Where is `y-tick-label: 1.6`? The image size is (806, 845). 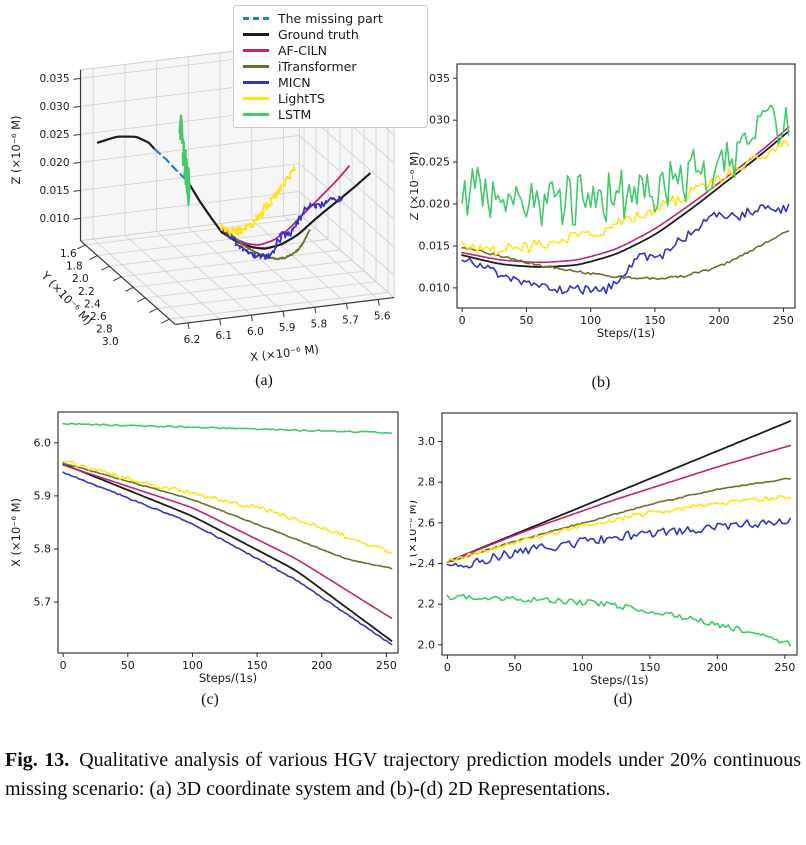 y-tick-label: 1.6 is located at coordinates (68, 254).